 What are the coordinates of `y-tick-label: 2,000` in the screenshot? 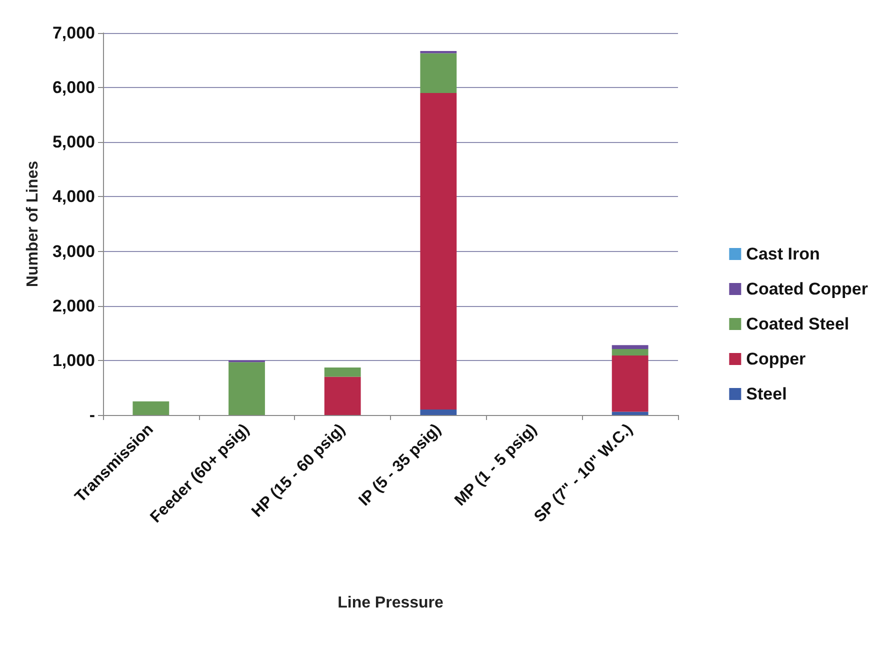 It's located at (73, 306).